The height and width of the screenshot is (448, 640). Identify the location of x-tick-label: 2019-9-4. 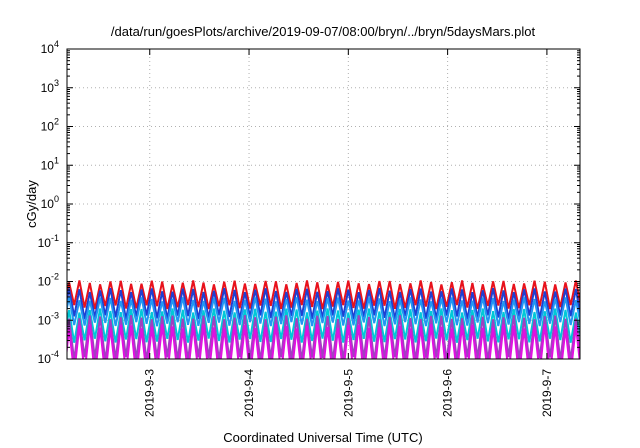
(249, 393).